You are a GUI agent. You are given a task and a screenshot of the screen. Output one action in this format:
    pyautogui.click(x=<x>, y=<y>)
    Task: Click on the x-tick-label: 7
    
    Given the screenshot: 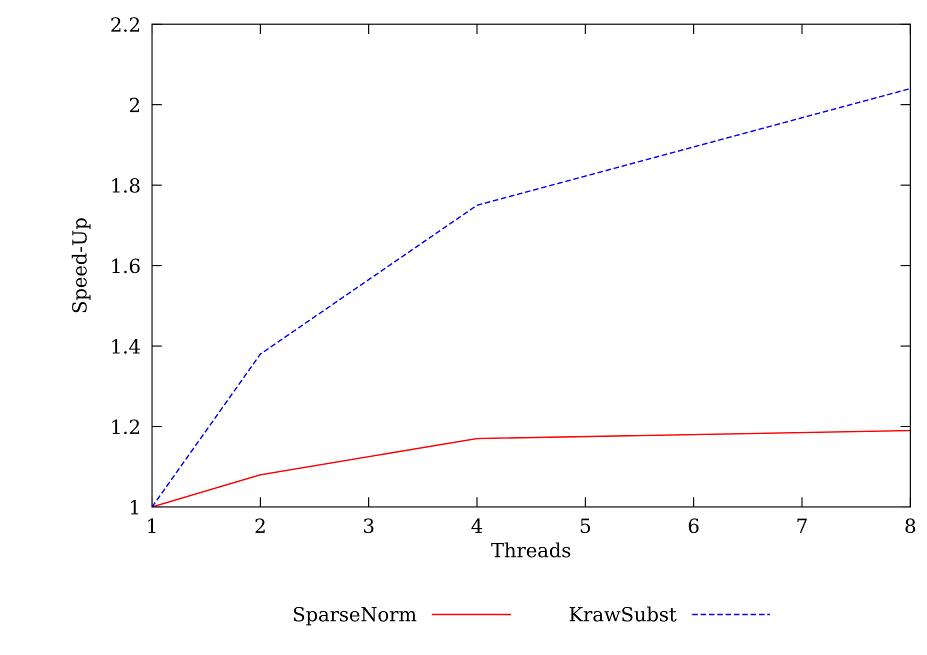 What is the action you would take?
    pyautogui.click(x=802, y=525)
    